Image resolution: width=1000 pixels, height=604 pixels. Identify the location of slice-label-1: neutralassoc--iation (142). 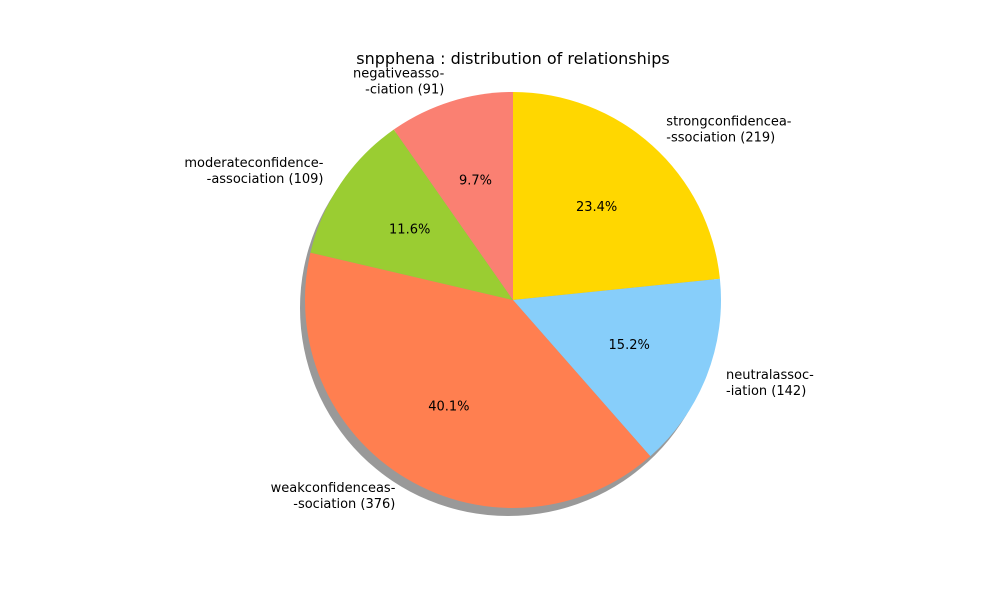
(770, 383).